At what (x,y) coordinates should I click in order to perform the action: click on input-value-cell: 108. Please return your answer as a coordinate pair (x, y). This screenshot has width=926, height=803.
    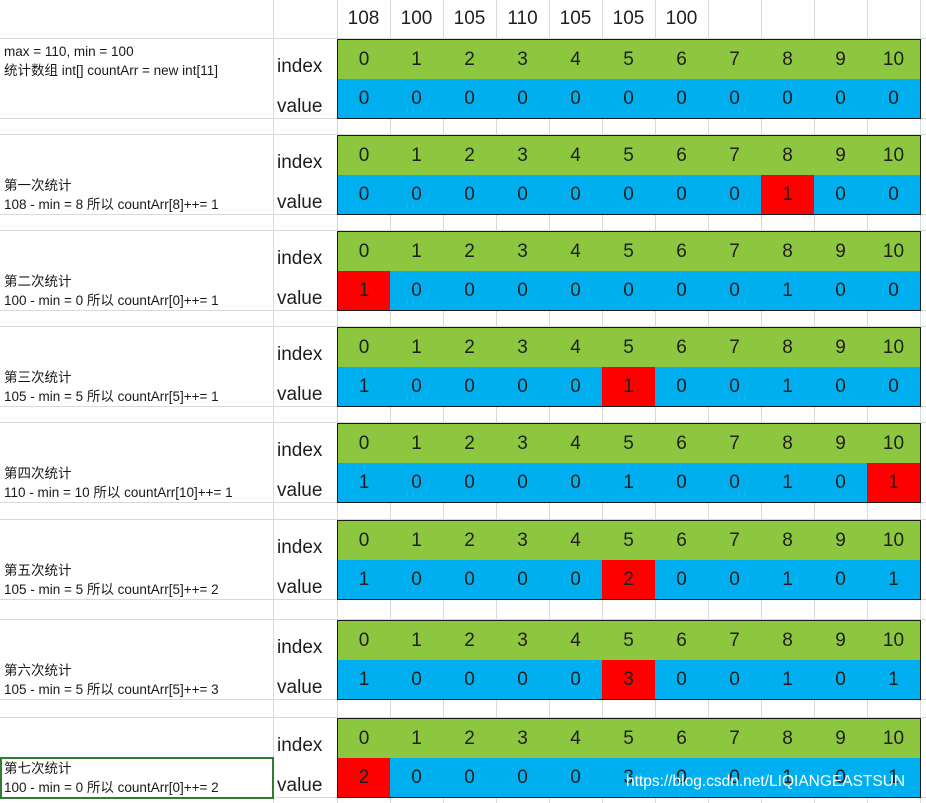
    Looking at the image, I should click on (363, 18).